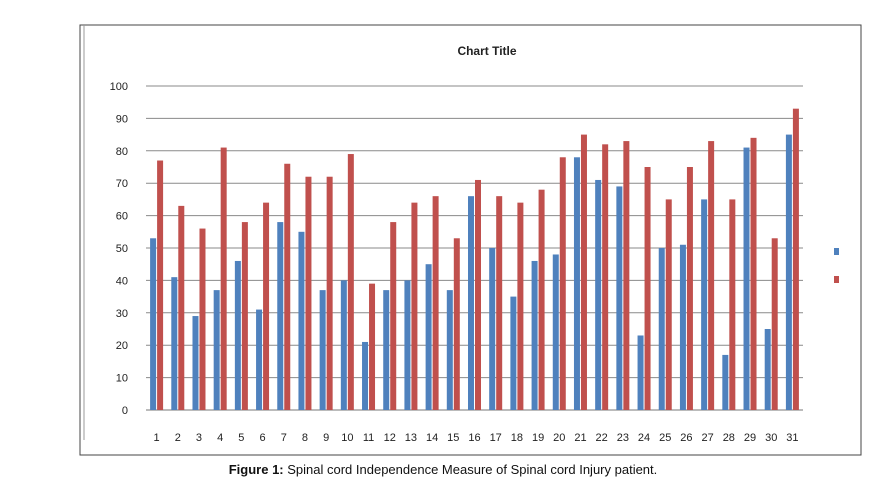 This screenshot has width=886, height=488. What do you see at coordinates (390, 438) in the screenshot?
I see `x-tick-label: 12` at bounding box center [390, 438].